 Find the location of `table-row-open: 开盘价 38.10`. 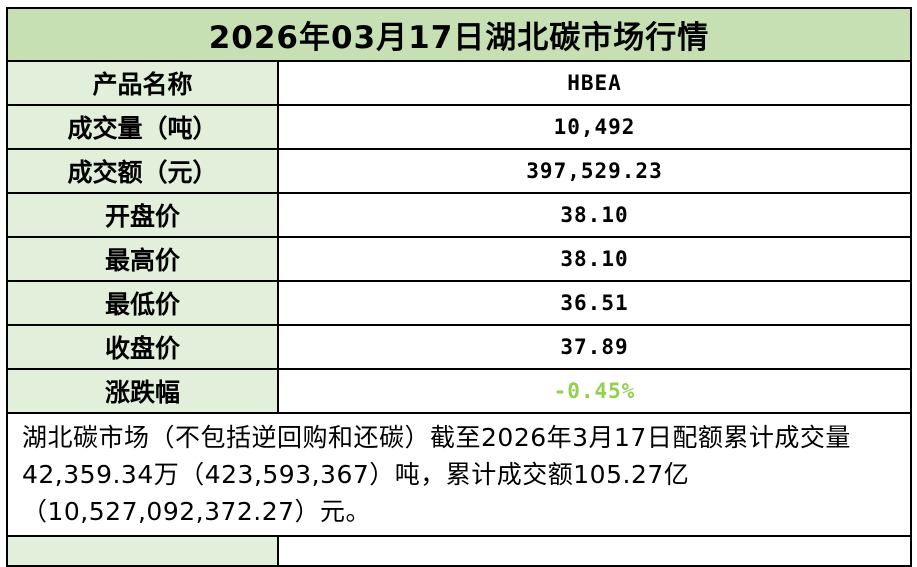

table-row-open: 开盘价 38.10 is located at coordinates (459, 216).